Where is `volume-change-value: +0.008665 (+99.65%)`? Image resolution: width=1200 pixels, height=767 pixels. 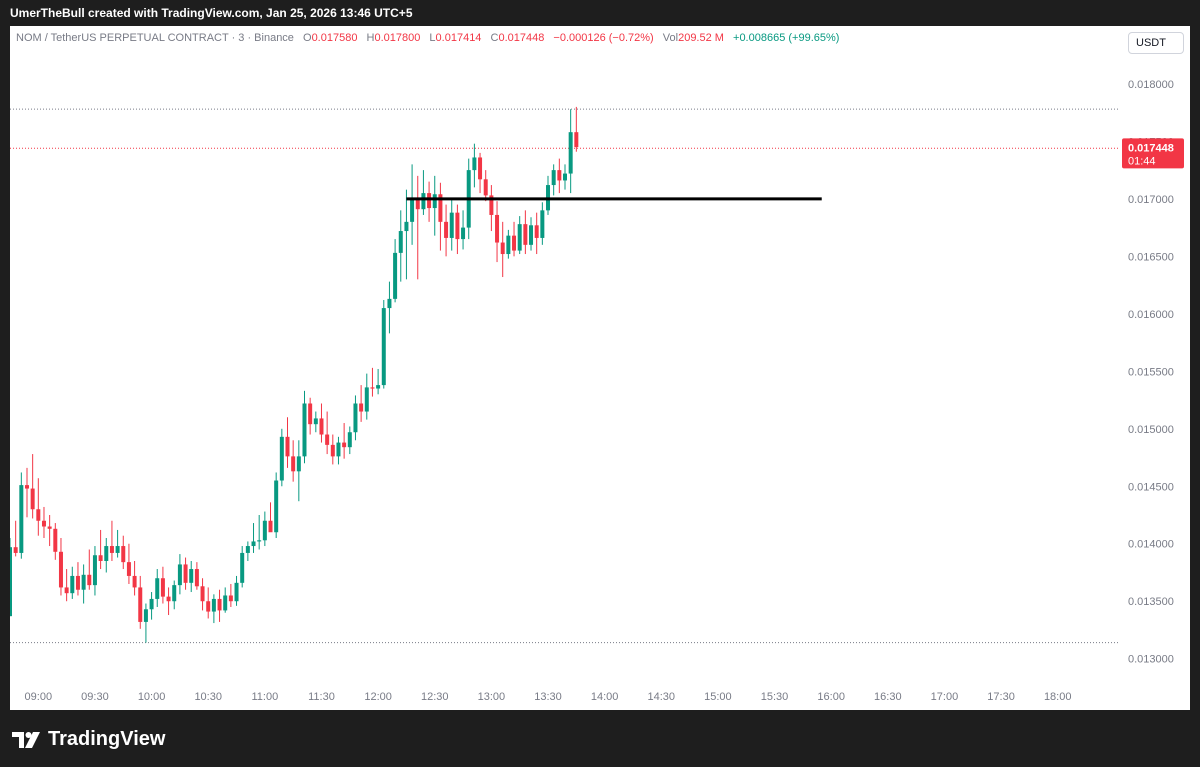
volume-change-value: +0.008665 (+99.65%) is located at coordinates (786, 38).